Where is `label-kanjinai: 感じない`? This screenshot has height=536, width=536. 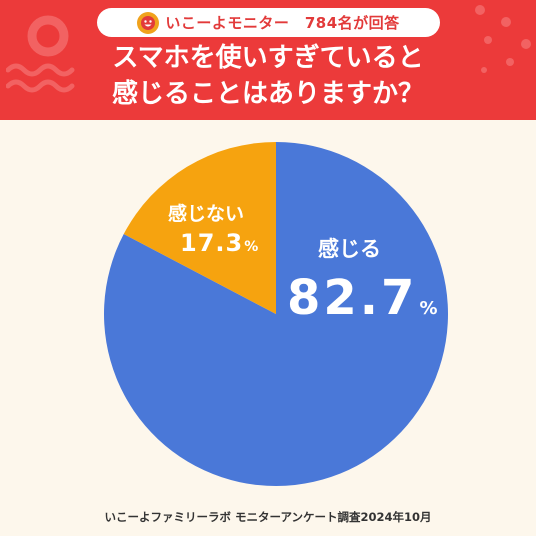
label-kanjinai: 感じない is located at coordinates (206, 213).